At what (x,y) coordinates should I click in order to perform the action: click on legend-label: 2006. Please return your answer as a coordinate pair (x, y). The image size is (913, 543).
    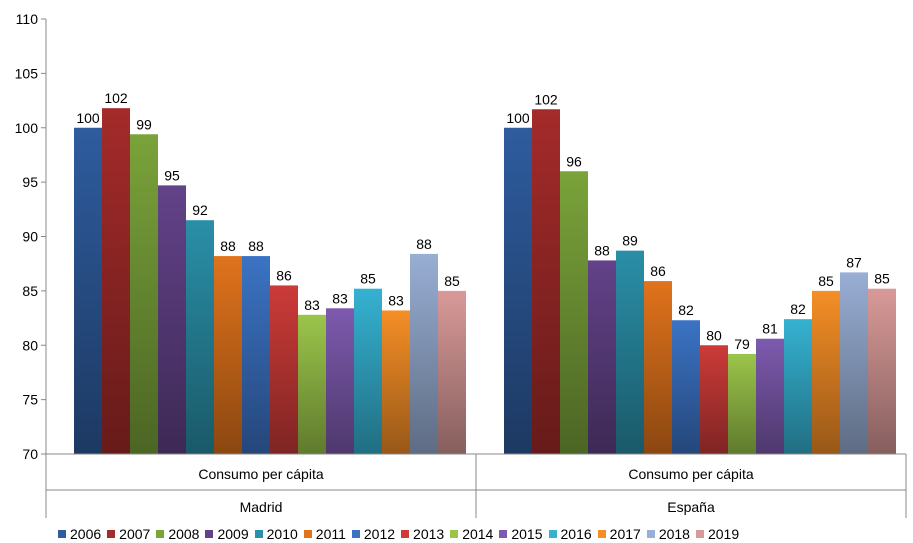
    Looking at the image, I should click on (86, 534).